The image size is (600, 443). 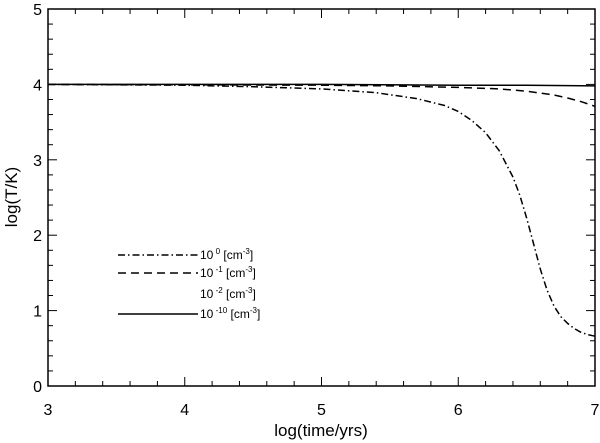 What do you see at coordinates (37, 236) in the screenshot?
I see `y-tick-label: 2` at bounding box center [37, 236].